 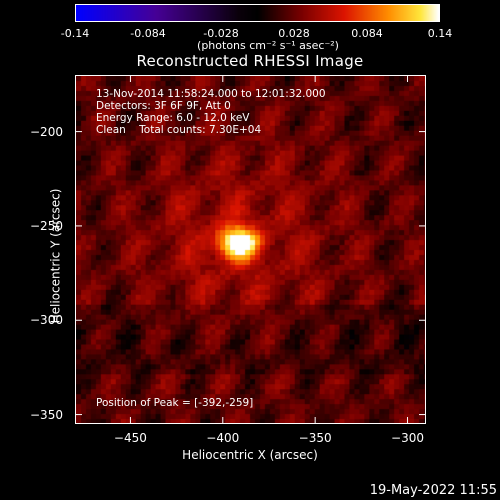 I want to click on y-axis-label: Heliocentric Y (arcsec), so click(x=55, y=256).